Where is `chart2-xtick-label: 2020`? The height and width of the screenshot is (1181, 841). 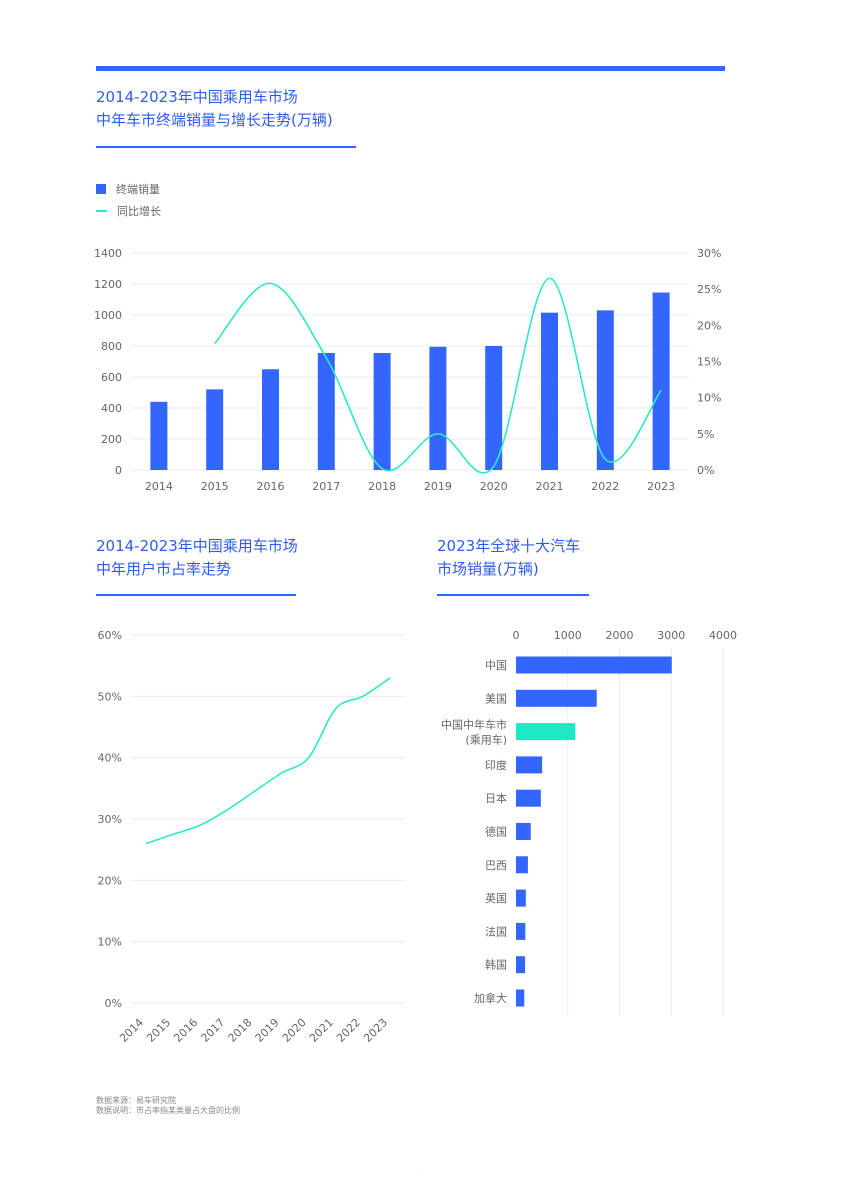
chart2-xtick-label: 2020 is located at coordinates (294, 1030).